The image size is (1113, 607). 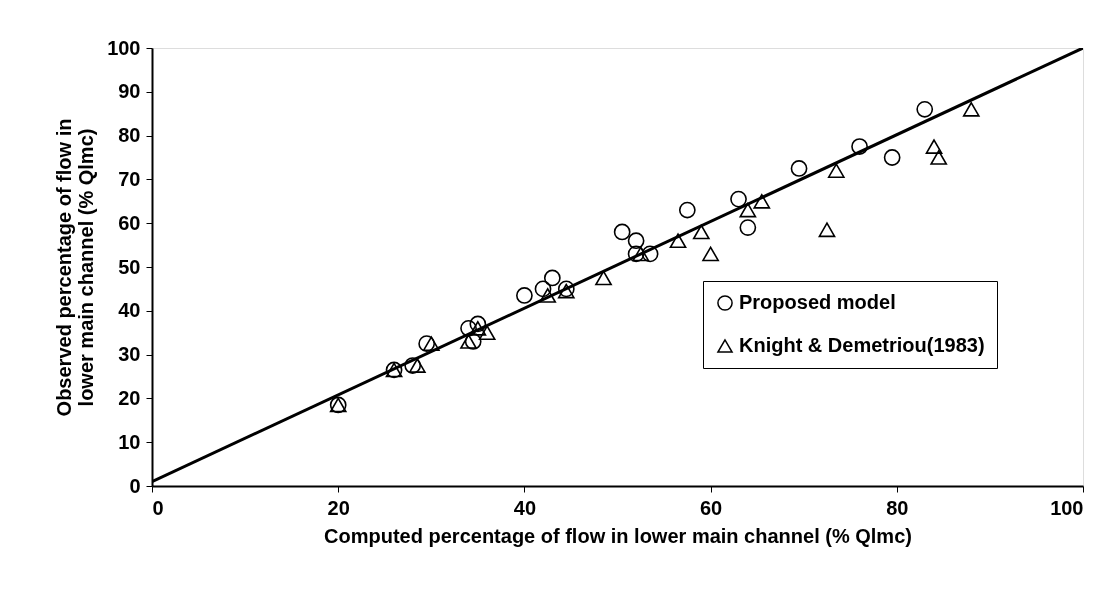 What do you see at coordinates (897, 507) in the screenshot?
I see `x-tick-label: 80` at bounding box center [897, 507].